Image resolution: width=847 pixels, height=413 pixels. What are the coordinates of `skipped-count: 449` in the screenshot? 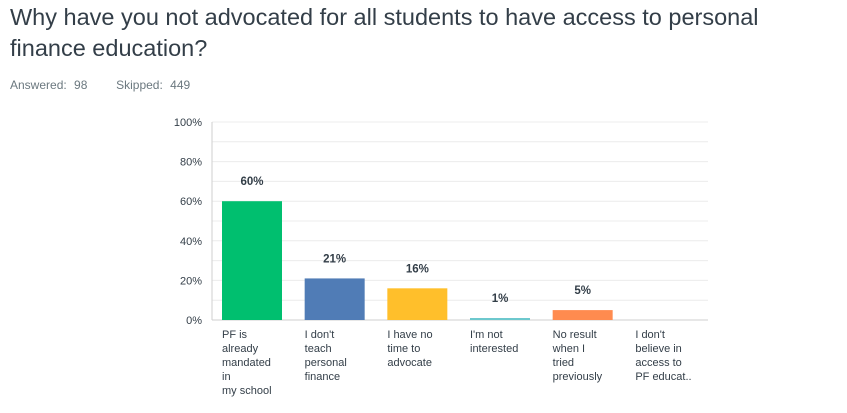 It's located at (180, 85).